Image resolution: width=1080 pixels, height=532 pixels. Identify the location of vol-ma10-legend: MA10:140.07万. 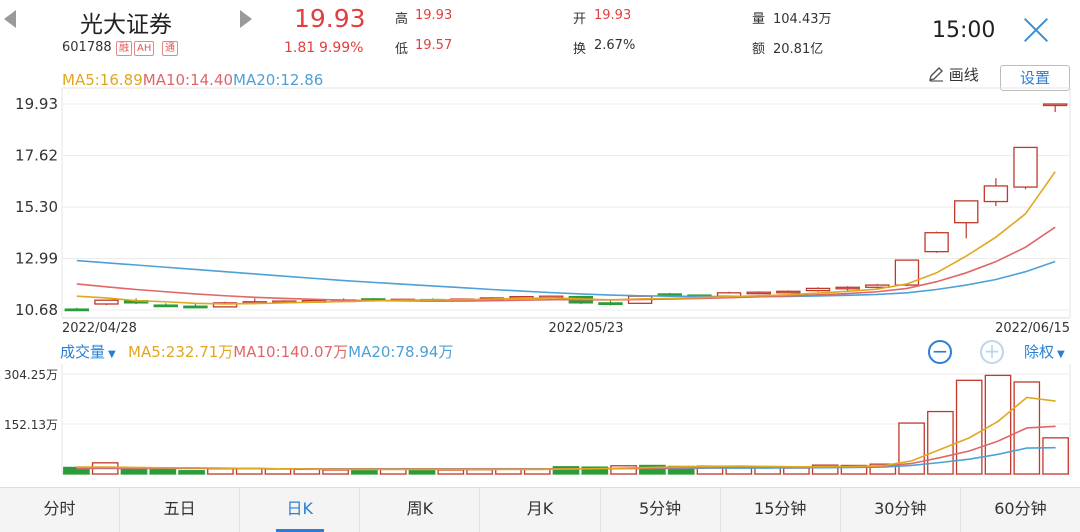
(291, 352).